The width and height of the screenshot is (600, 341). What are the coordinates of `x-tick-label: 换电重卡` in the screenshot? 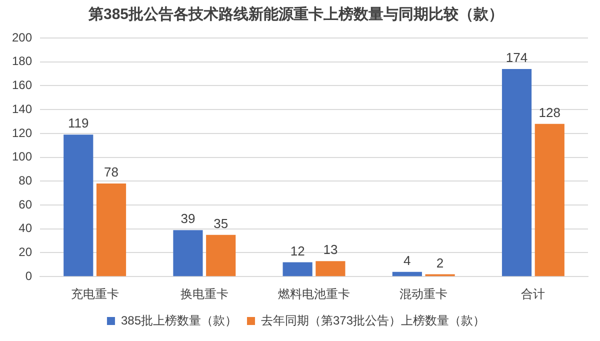 It's located at (204, 294).